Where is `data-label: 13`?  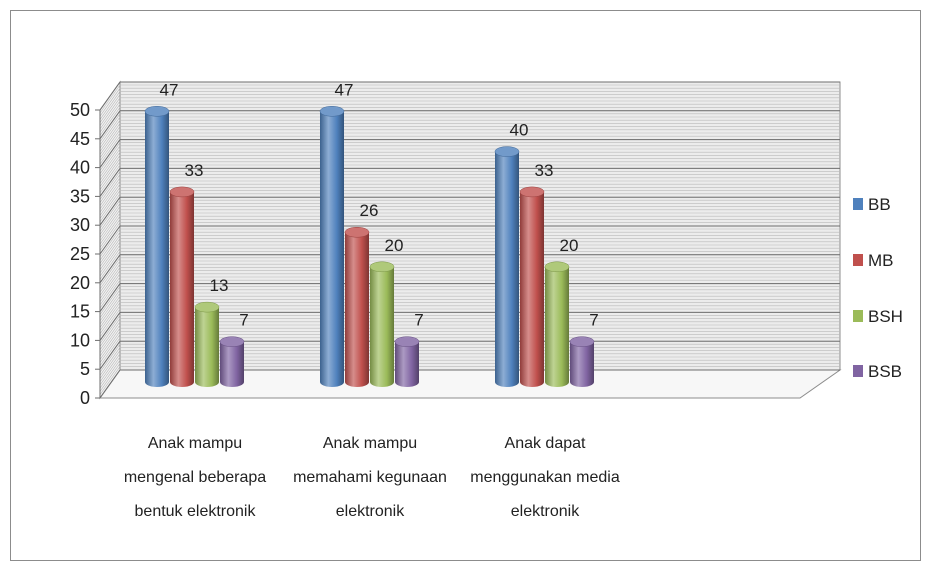
data-label: 13 is located at coordinates (219, 285).